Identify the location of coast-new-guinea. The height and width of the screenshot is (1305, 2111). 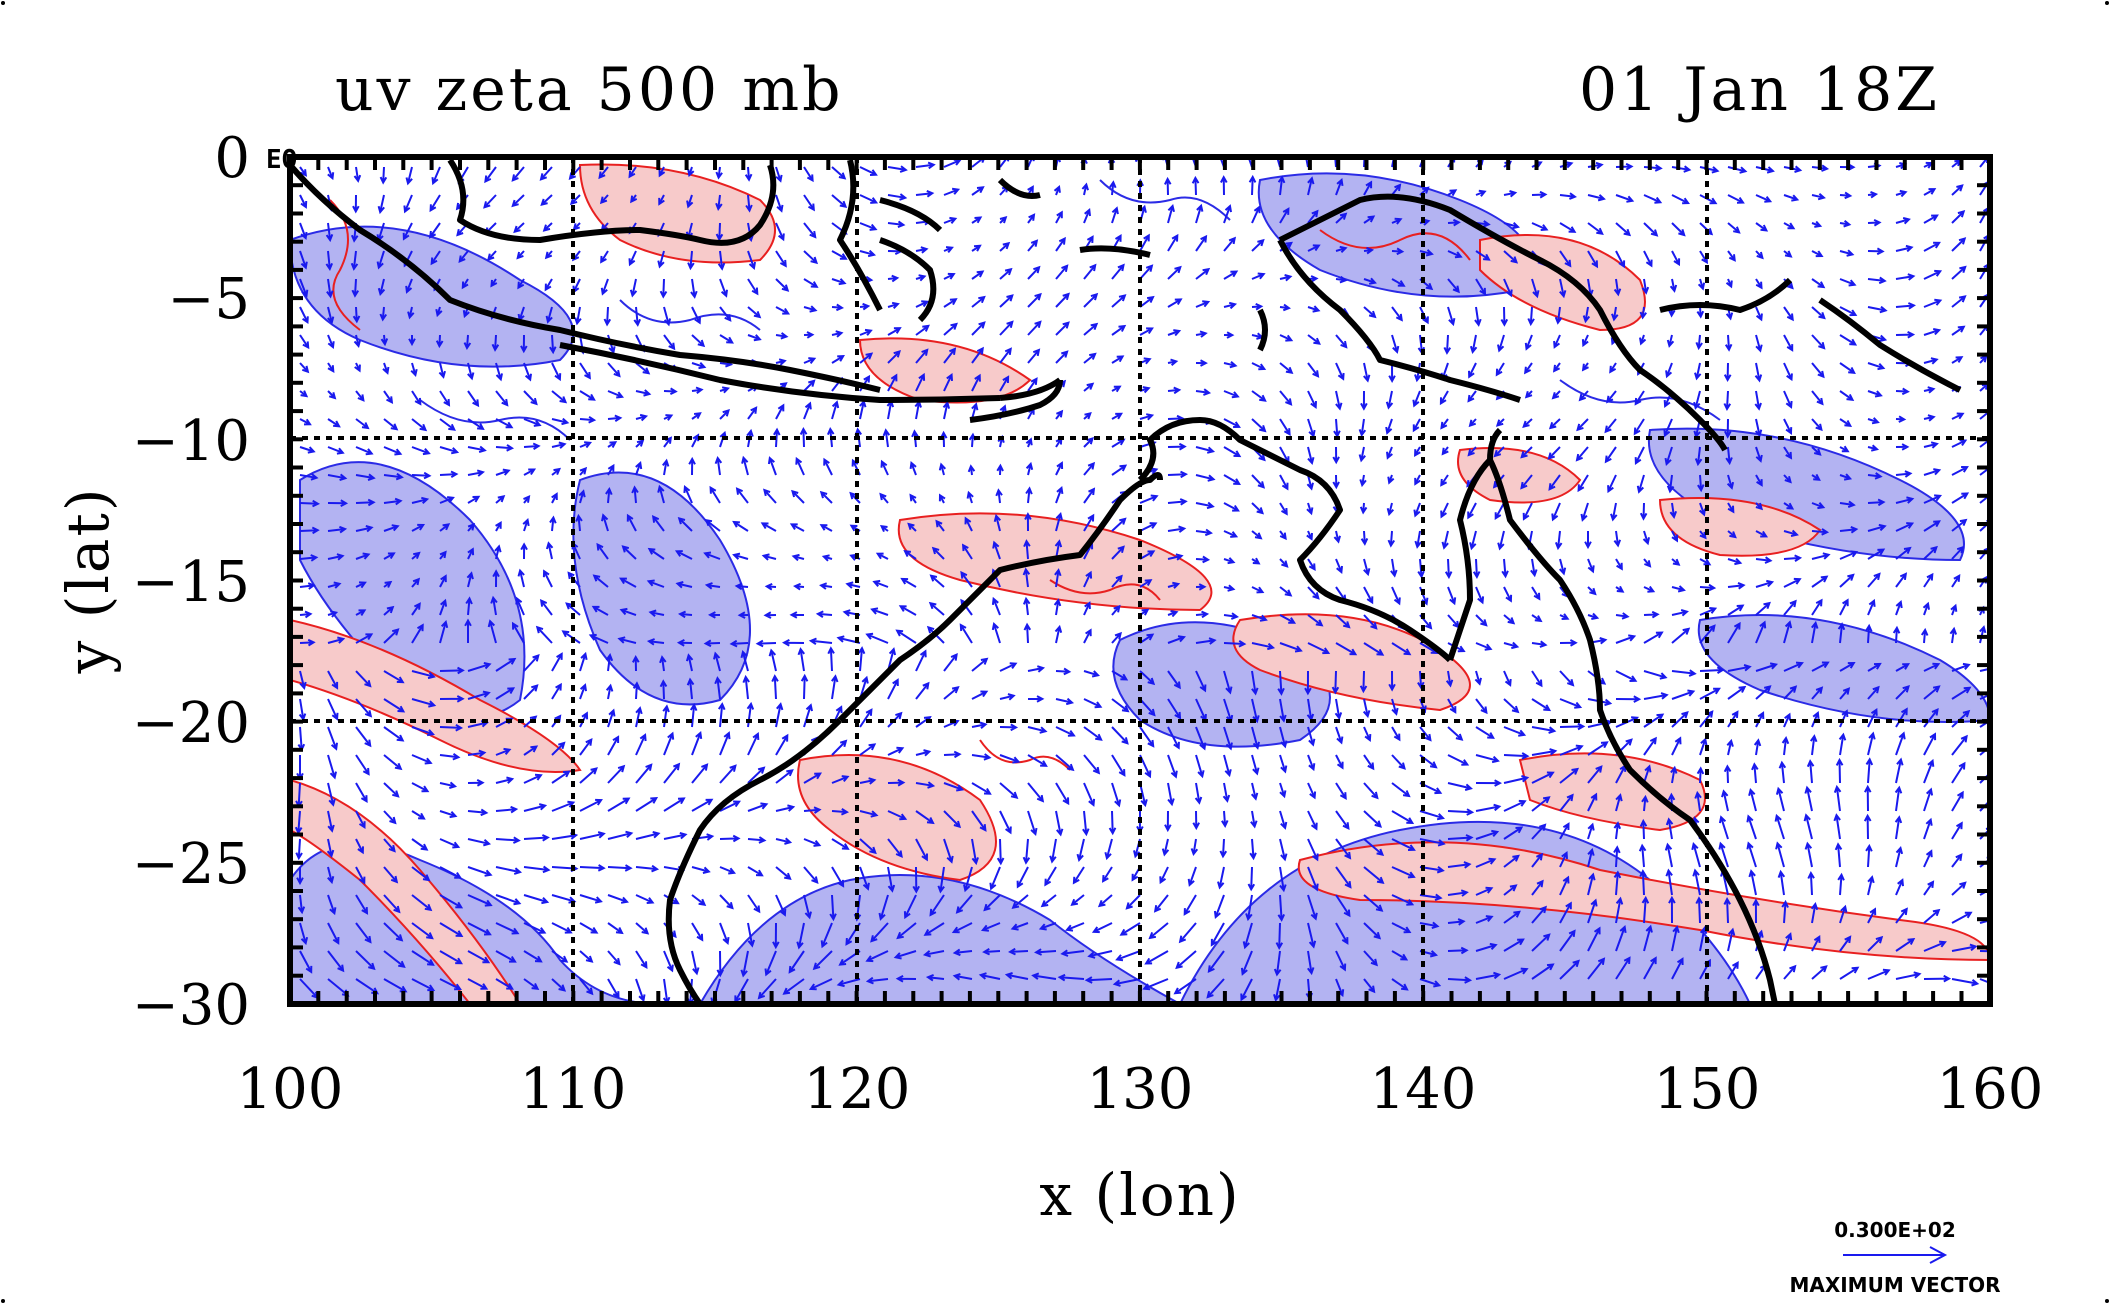
(1502, 322).